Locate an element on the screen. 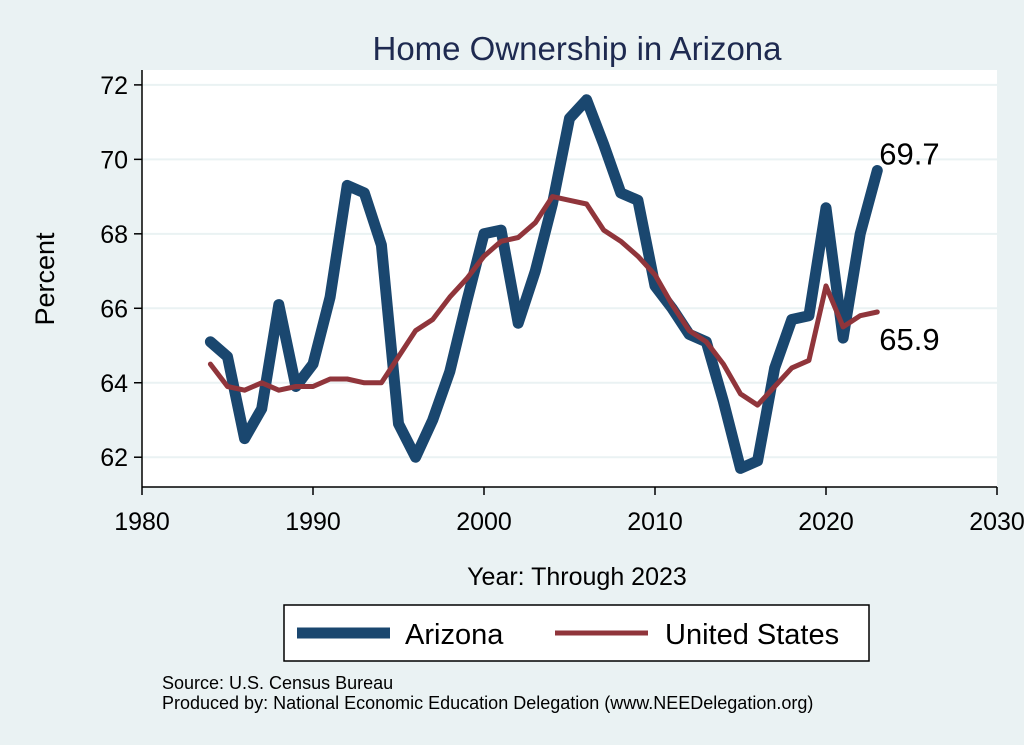 The height and width of the screenshot is (745, 1024). end-label-arizona: 69.7 is located at coordinates (909, 154).